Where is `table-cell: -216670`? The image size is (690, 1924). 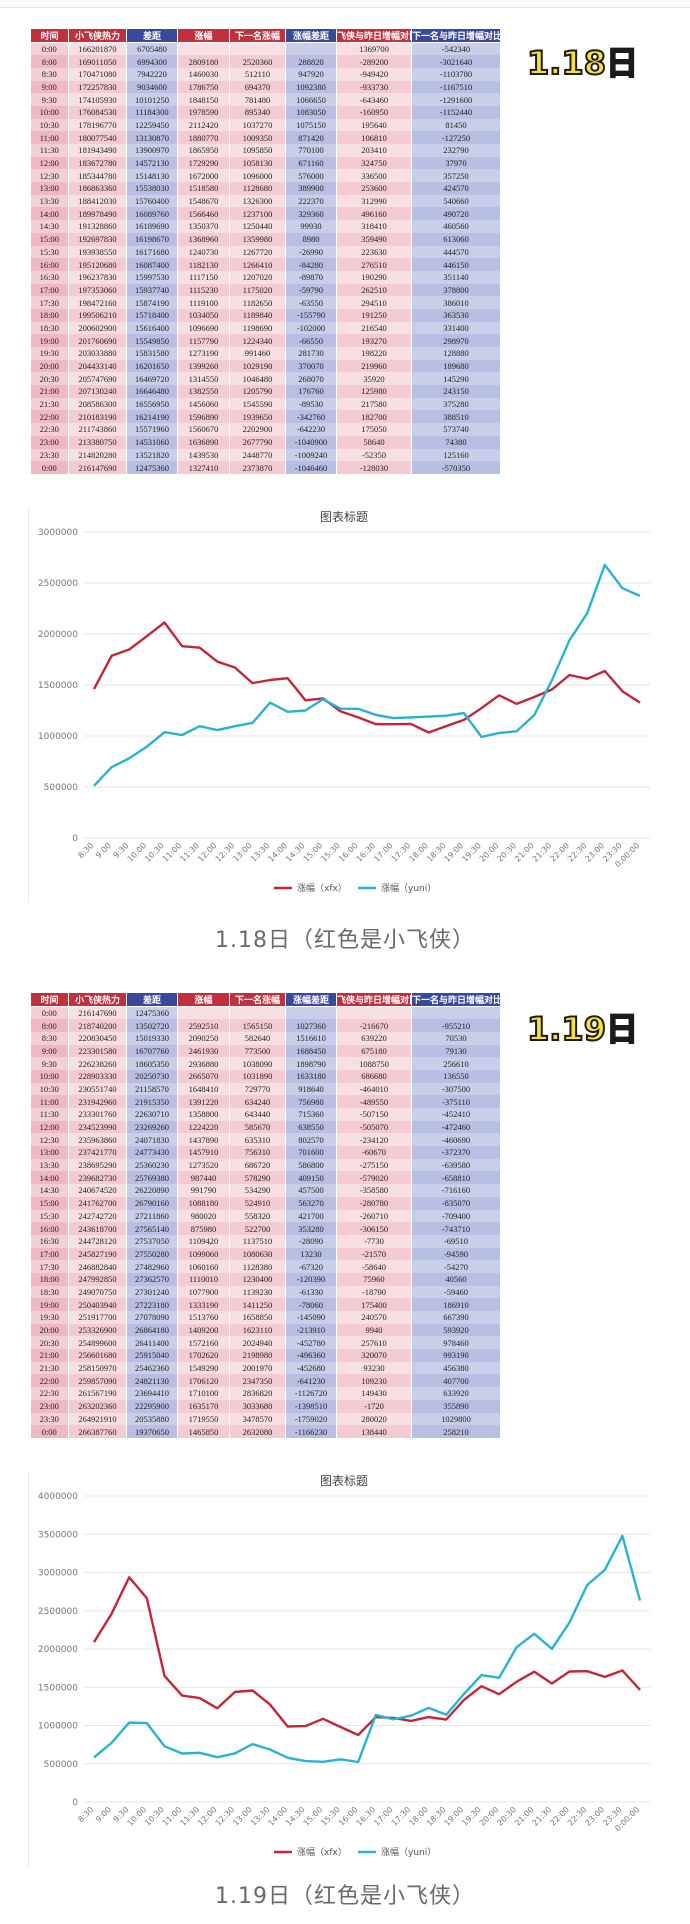
table-cell: -216670 is located at coordinates (374, 1025).